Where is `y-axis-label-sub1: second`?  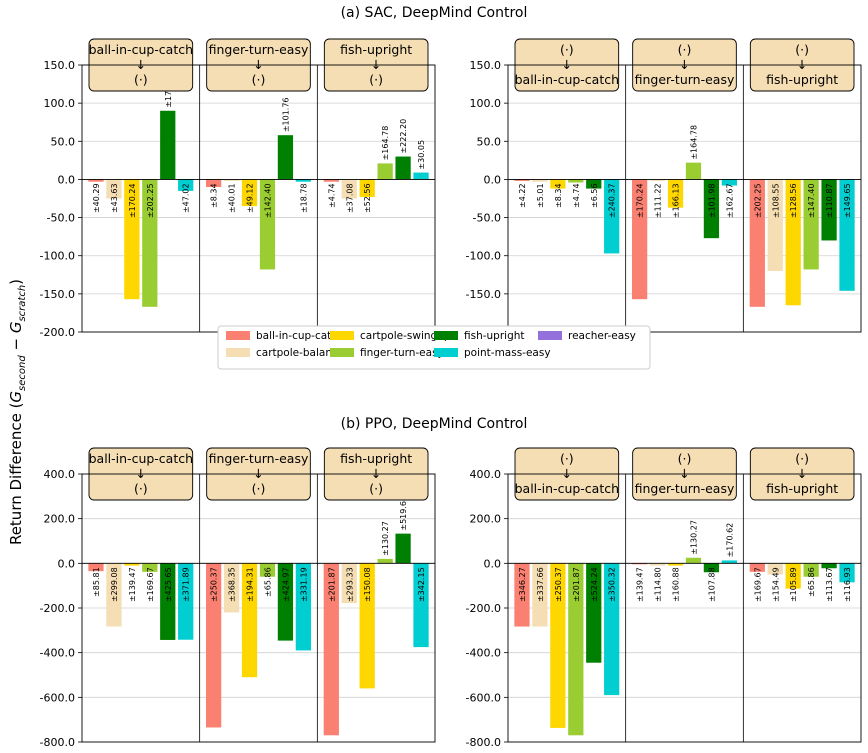
y-axis-label-sub1: second is located at coordinates (22, 373).